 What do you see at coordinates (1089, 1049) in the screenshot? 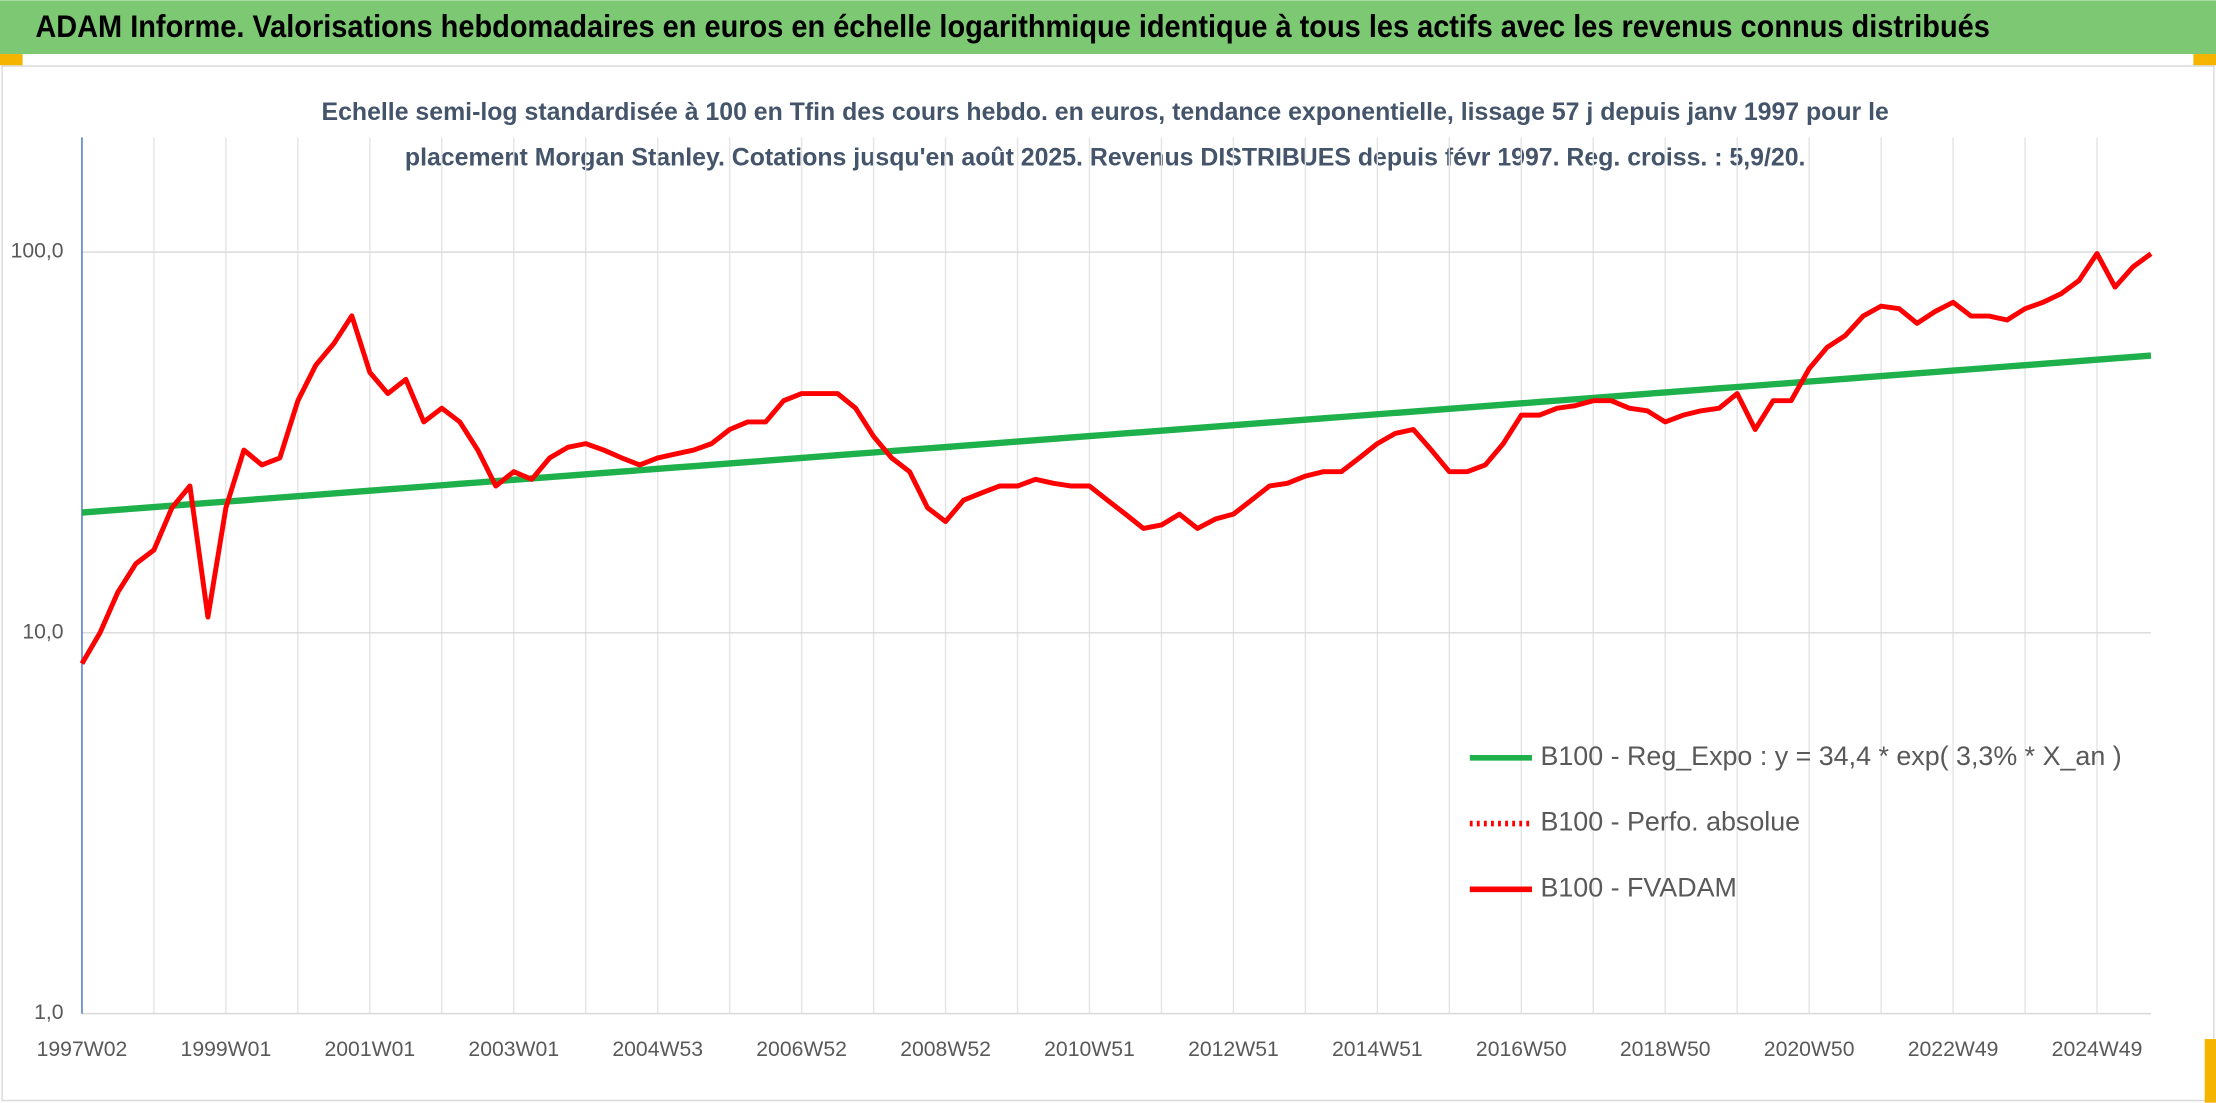
I see `x-tick-label: 2010W51` at bounding box center [1089, 1049].